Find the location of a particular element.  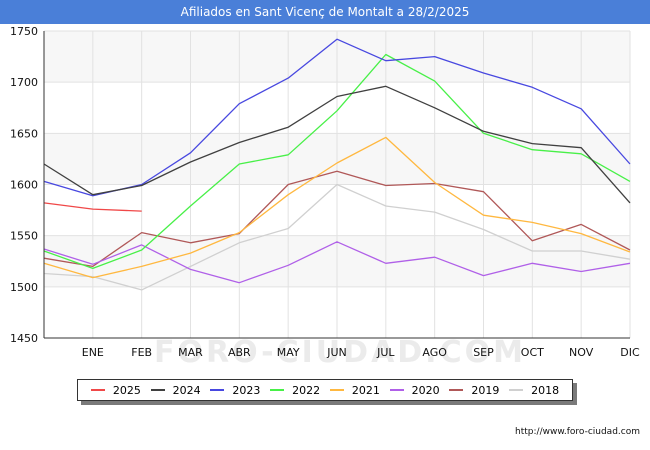

y-tick-label: 1450 is located at coordinates (24, 338).